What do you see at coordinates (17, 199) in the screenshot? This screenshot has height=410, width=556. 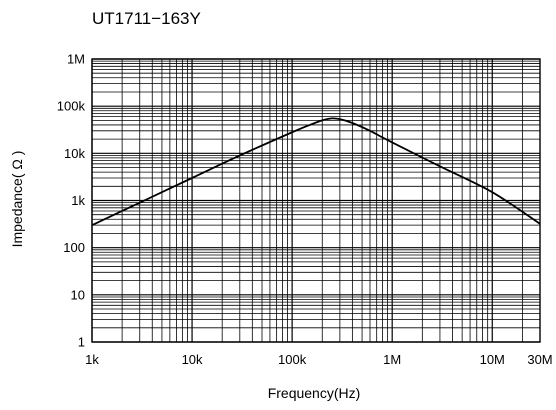 I see `y-axis-label: Impedance( Ω )` at bounding box center [17, 199].